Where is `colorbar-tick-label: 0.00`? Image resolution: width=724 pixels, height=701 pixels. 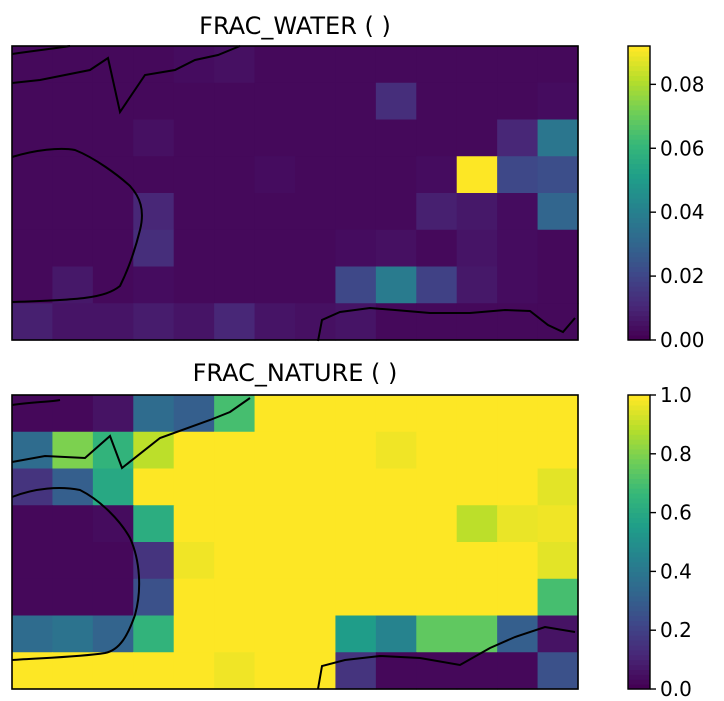
colorbar-tick-label: 0.00 is located at coordinates (682, 340).